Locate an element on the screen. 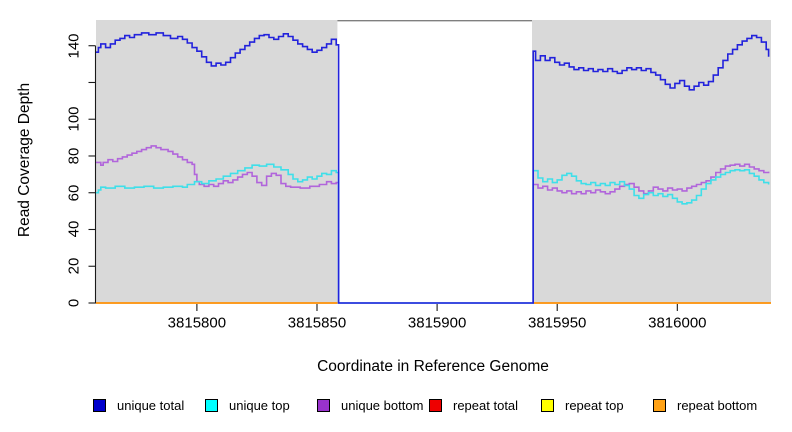 Image resolution: width=792 pixels, height=432 pixels. legend-label: unique bottom is located at coordinates (382, 405).